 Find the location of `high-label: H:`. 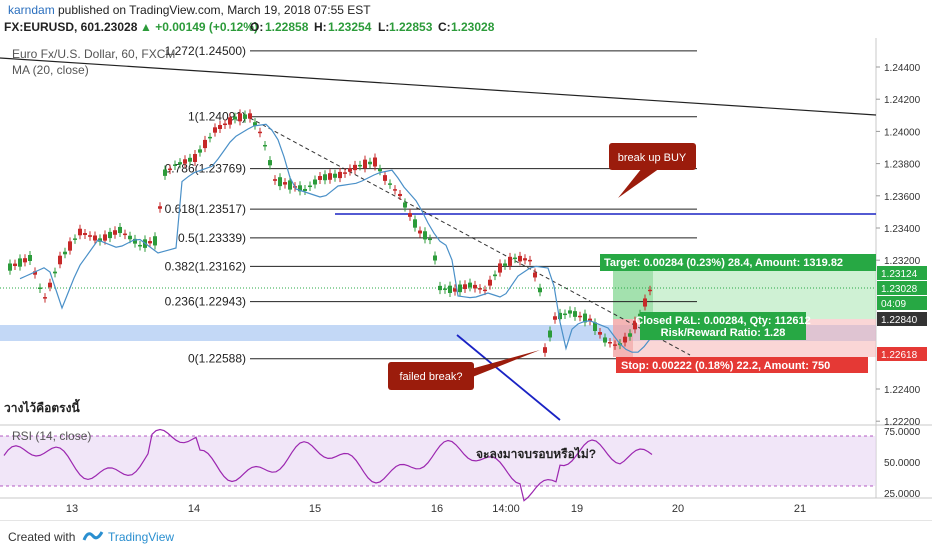

high-label: H: is located at coordinates (320, 27).